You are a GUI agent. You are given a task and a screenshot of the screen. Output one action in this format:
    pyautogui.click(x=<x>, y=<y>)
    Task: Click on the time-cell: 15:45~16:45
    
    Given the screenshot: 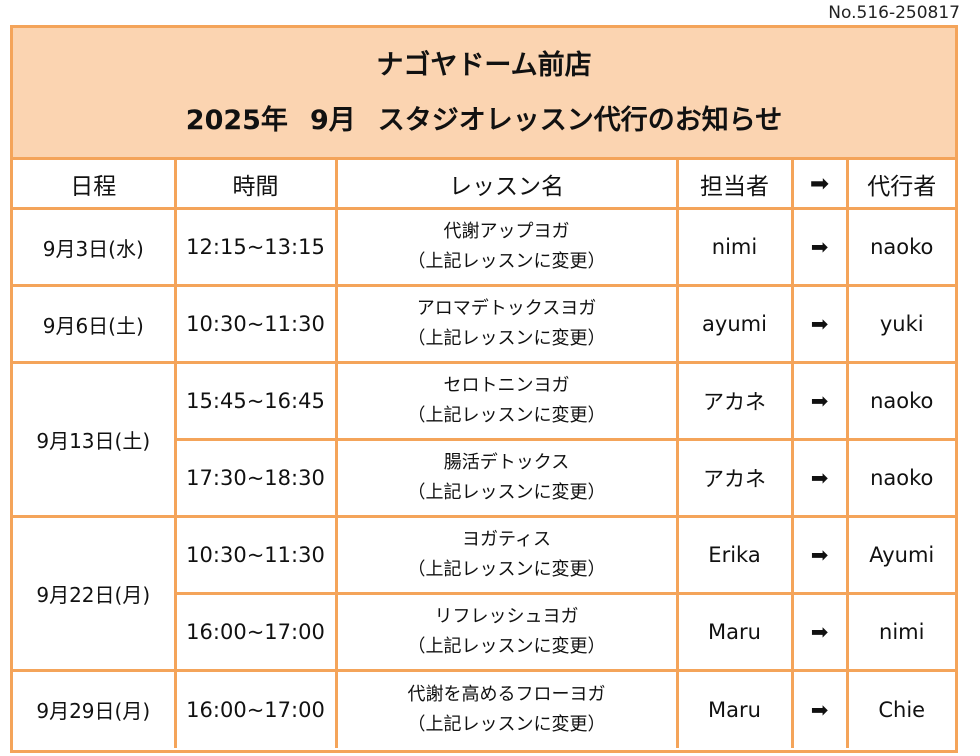 What is the action you would take?
    pyautogui.click(x=255, y=401)
    